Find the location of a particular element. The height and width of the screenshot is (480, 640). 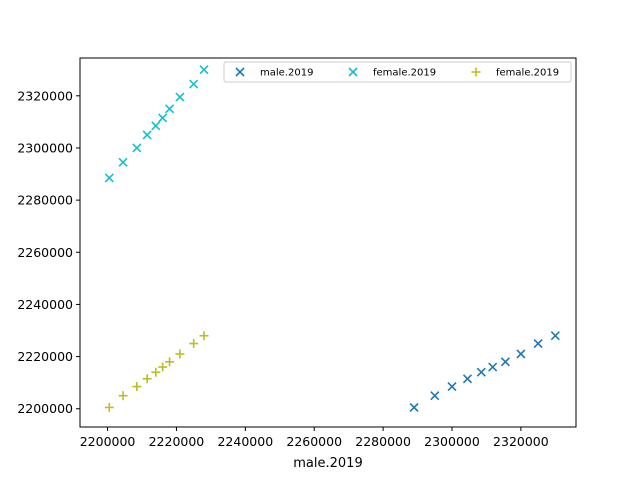

x-tick-label: 2220000 is located at coordinates (177, 441).